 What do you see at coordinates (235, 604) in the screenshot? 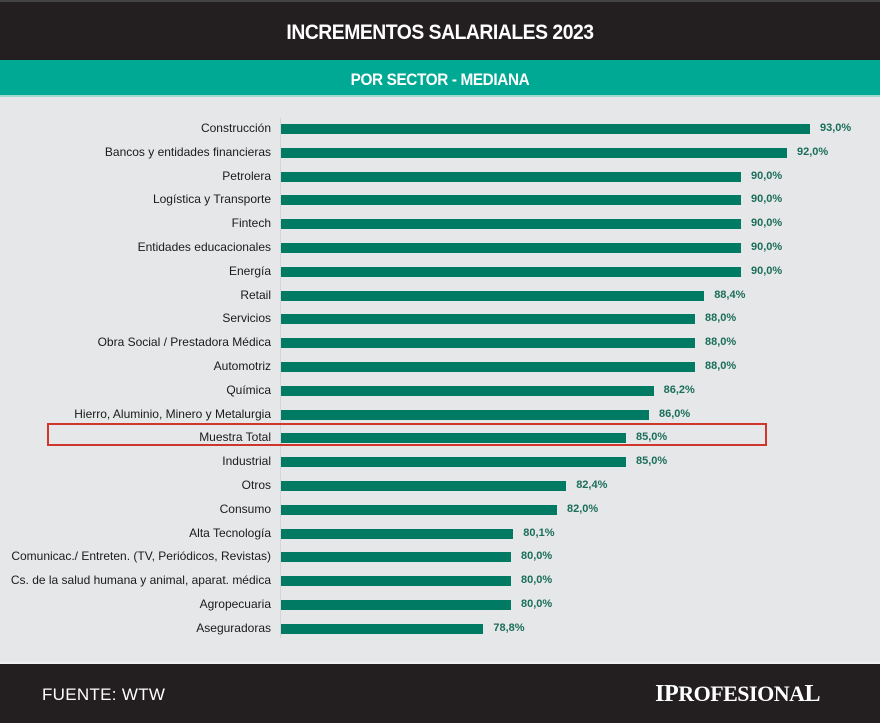
I see `category-label: Agropecuaria` at bounding box center [235, 604].